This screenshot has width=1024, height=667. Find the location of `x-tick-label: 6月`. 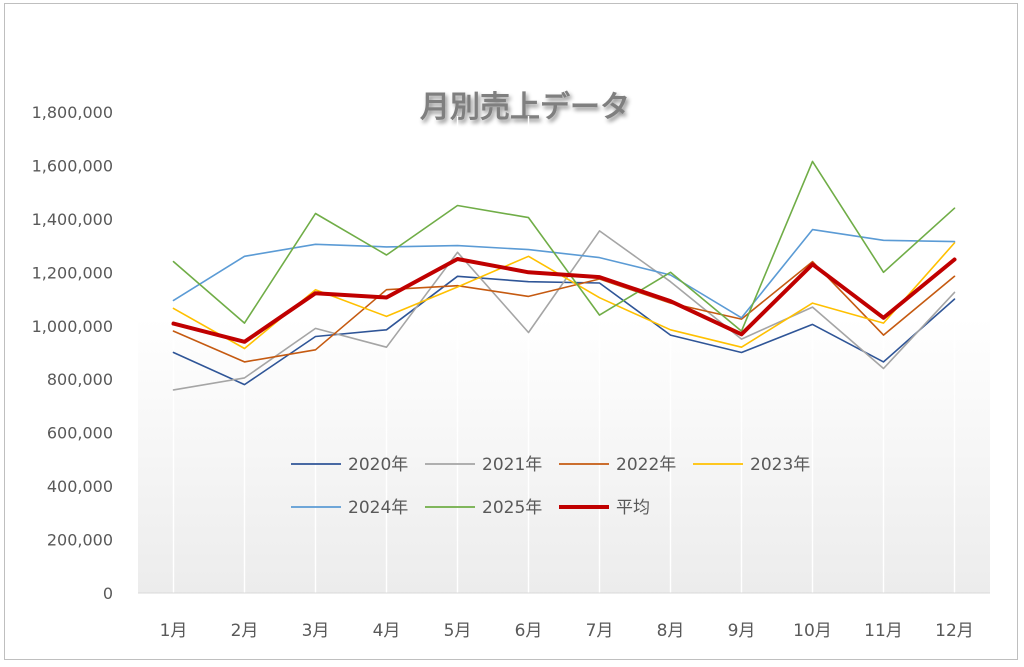

x-tick-label: 6月 is located at coordinates (529, 631).